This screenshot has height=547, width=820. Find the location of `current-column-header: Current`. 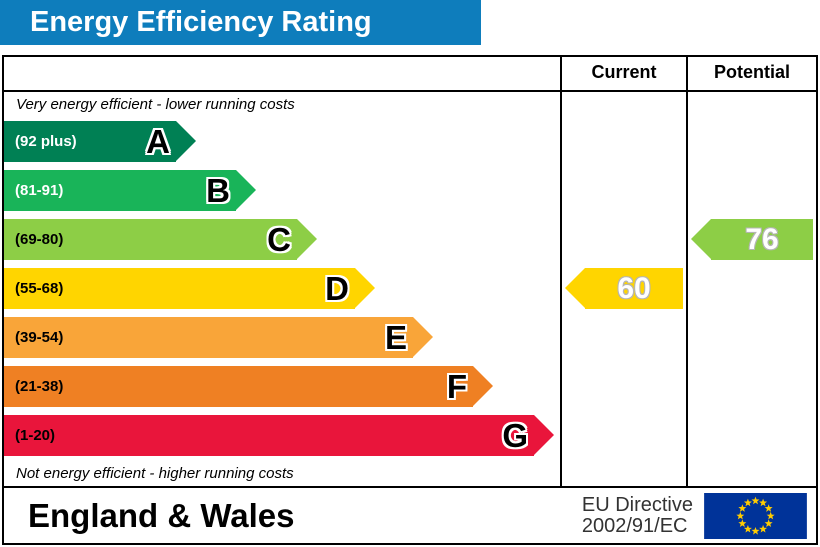

current-column-header: Current is located at coordinates (623, 73).